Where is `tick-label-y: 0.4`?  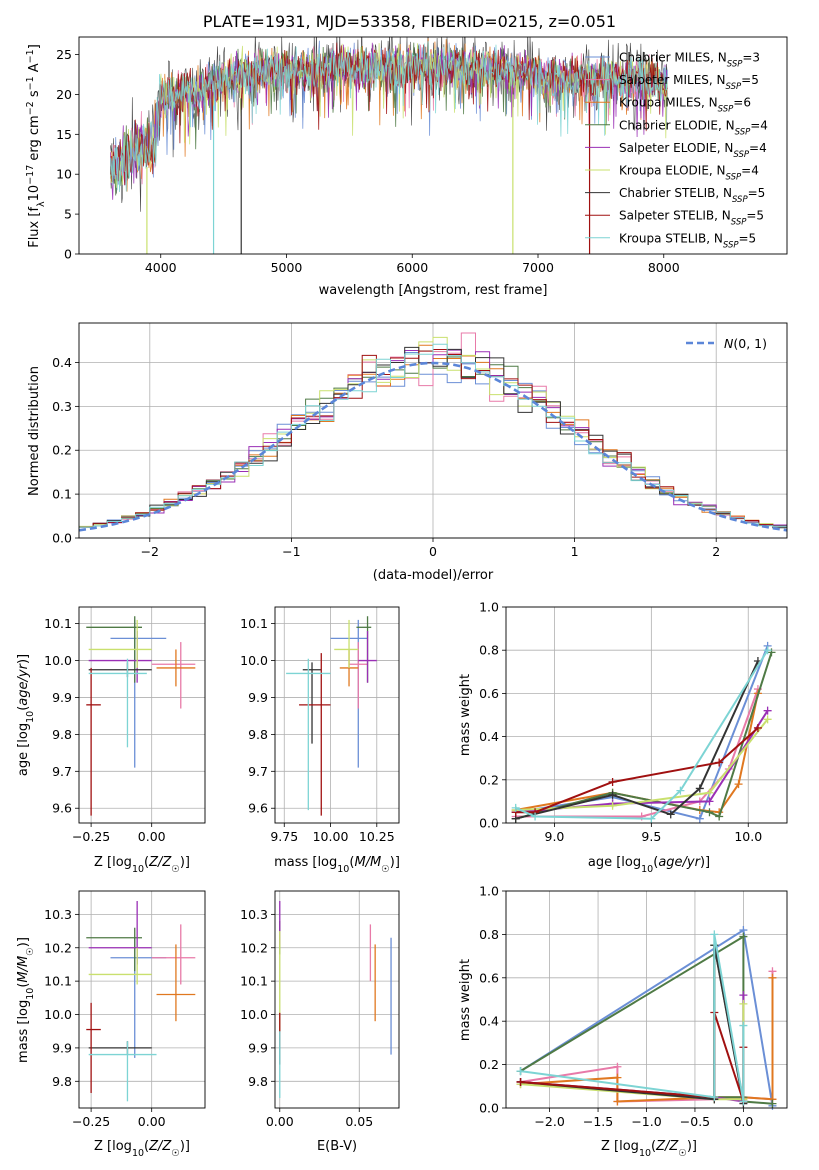 tick-label-y: 0.4 is located at coordinates (489, 1021).